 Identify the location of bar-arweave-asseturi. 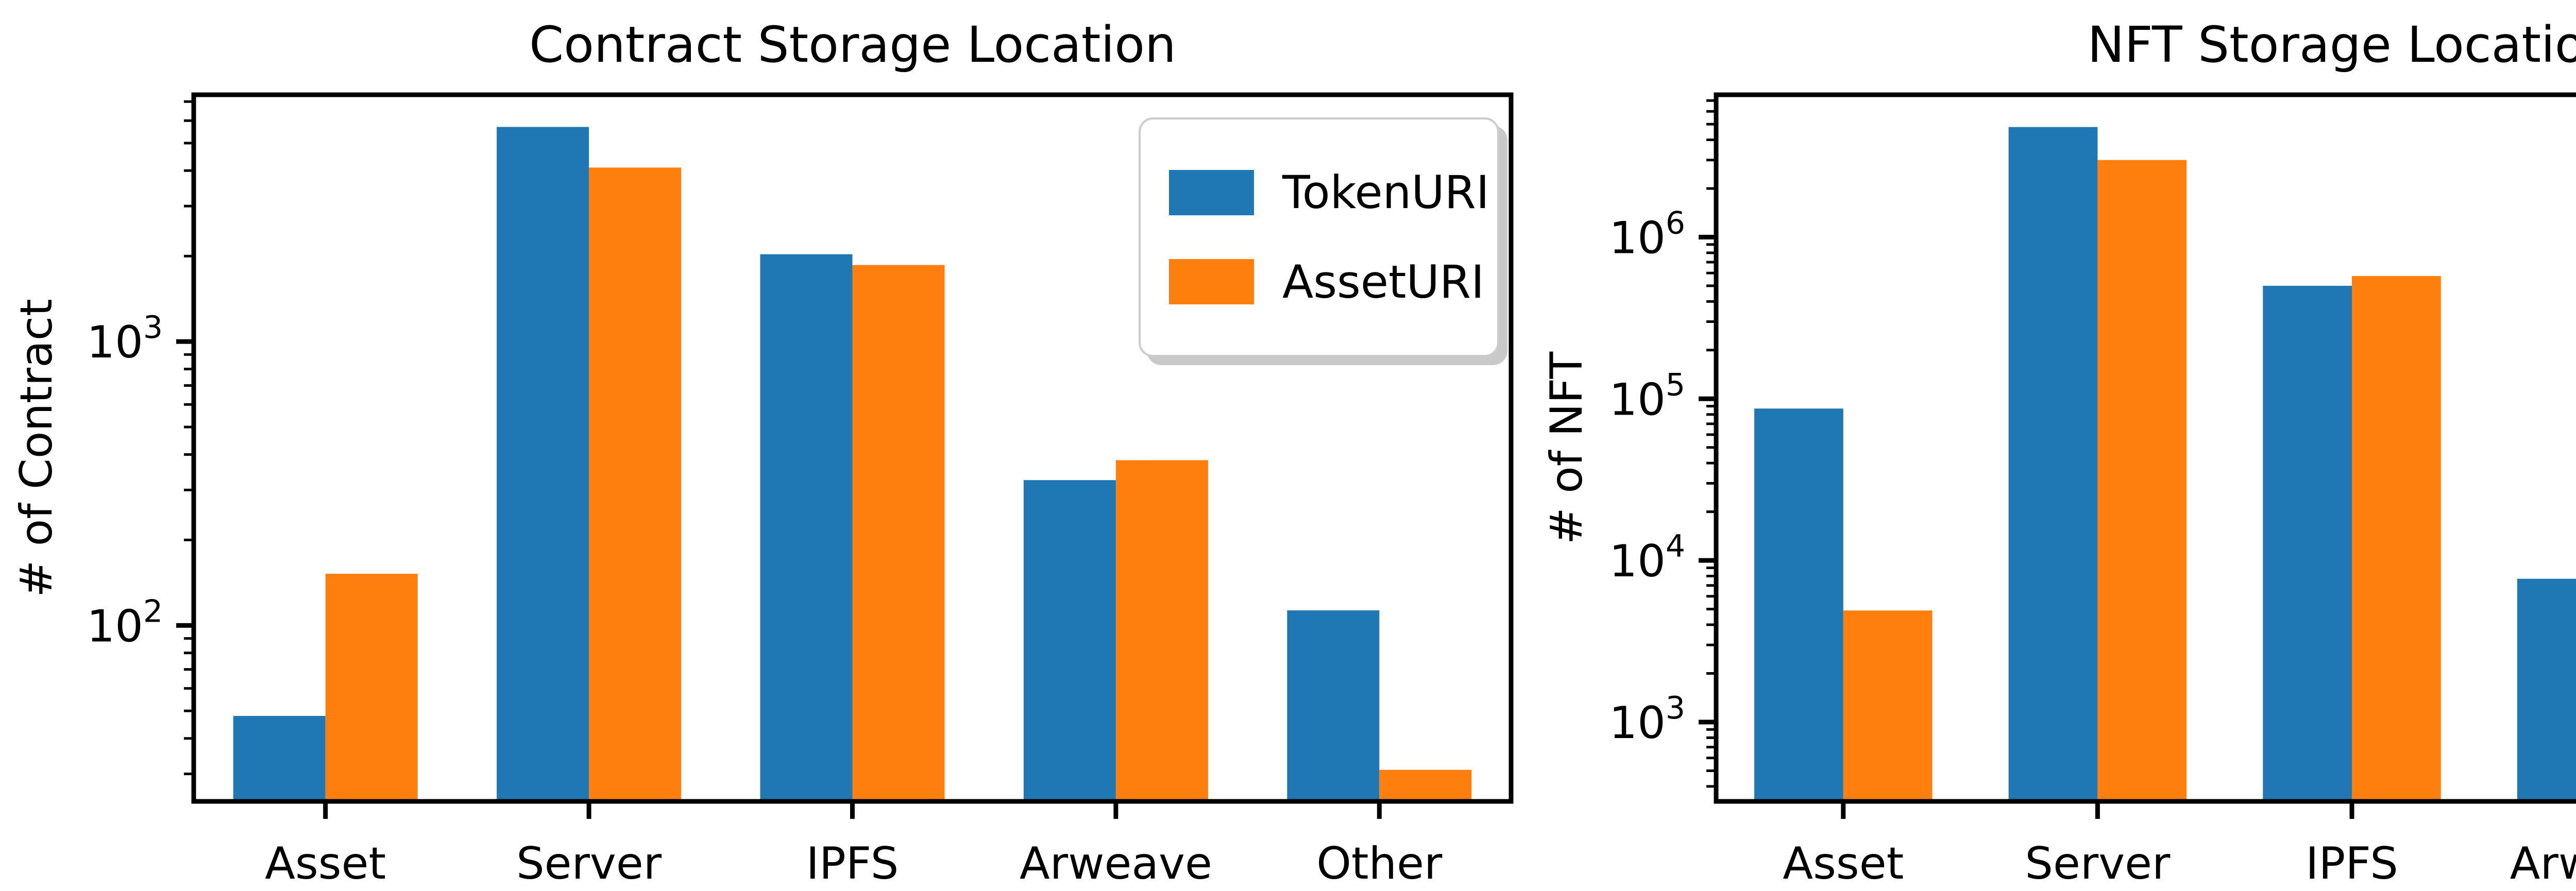
(1161, 631).